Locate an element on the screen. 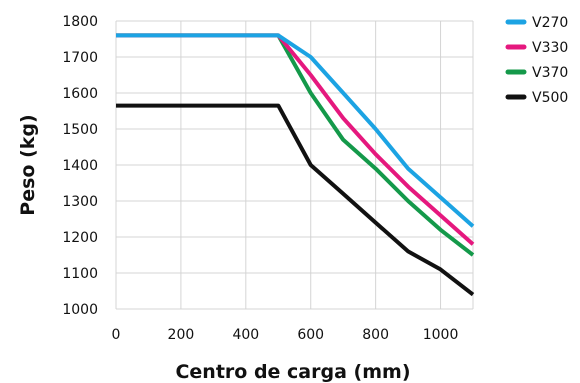 Image resolution: width=580 pixels, height=383 pixels. y-axis-ticks: 1000 1100 1200 1300 1400 1500 1600 1700 1800 is located at coordinates (80, 166).